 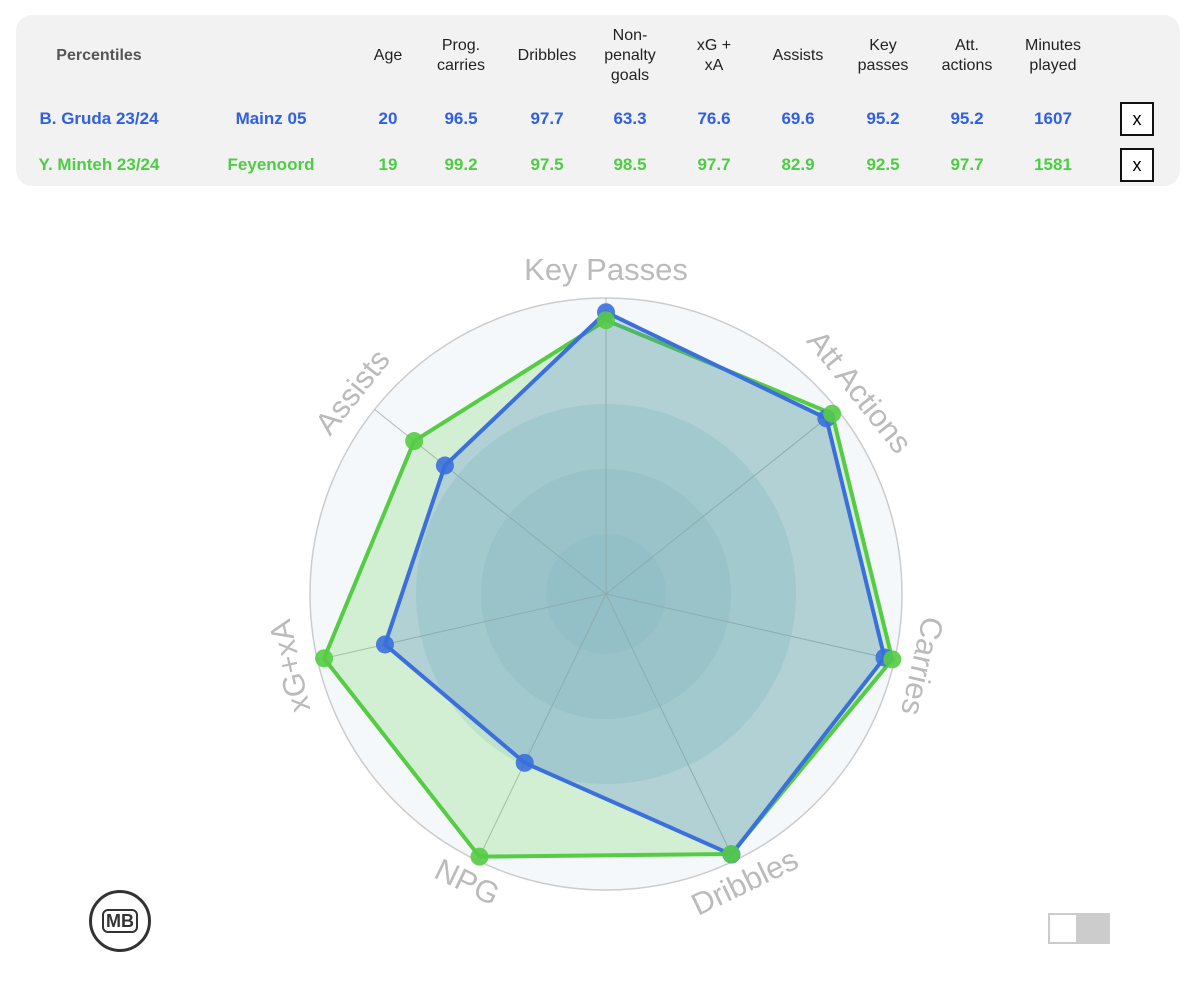 What do you see at coordinates (1053, 55) in the screenshot?
I see `column-header: Minutes played` at bounding box center [1053, 55].